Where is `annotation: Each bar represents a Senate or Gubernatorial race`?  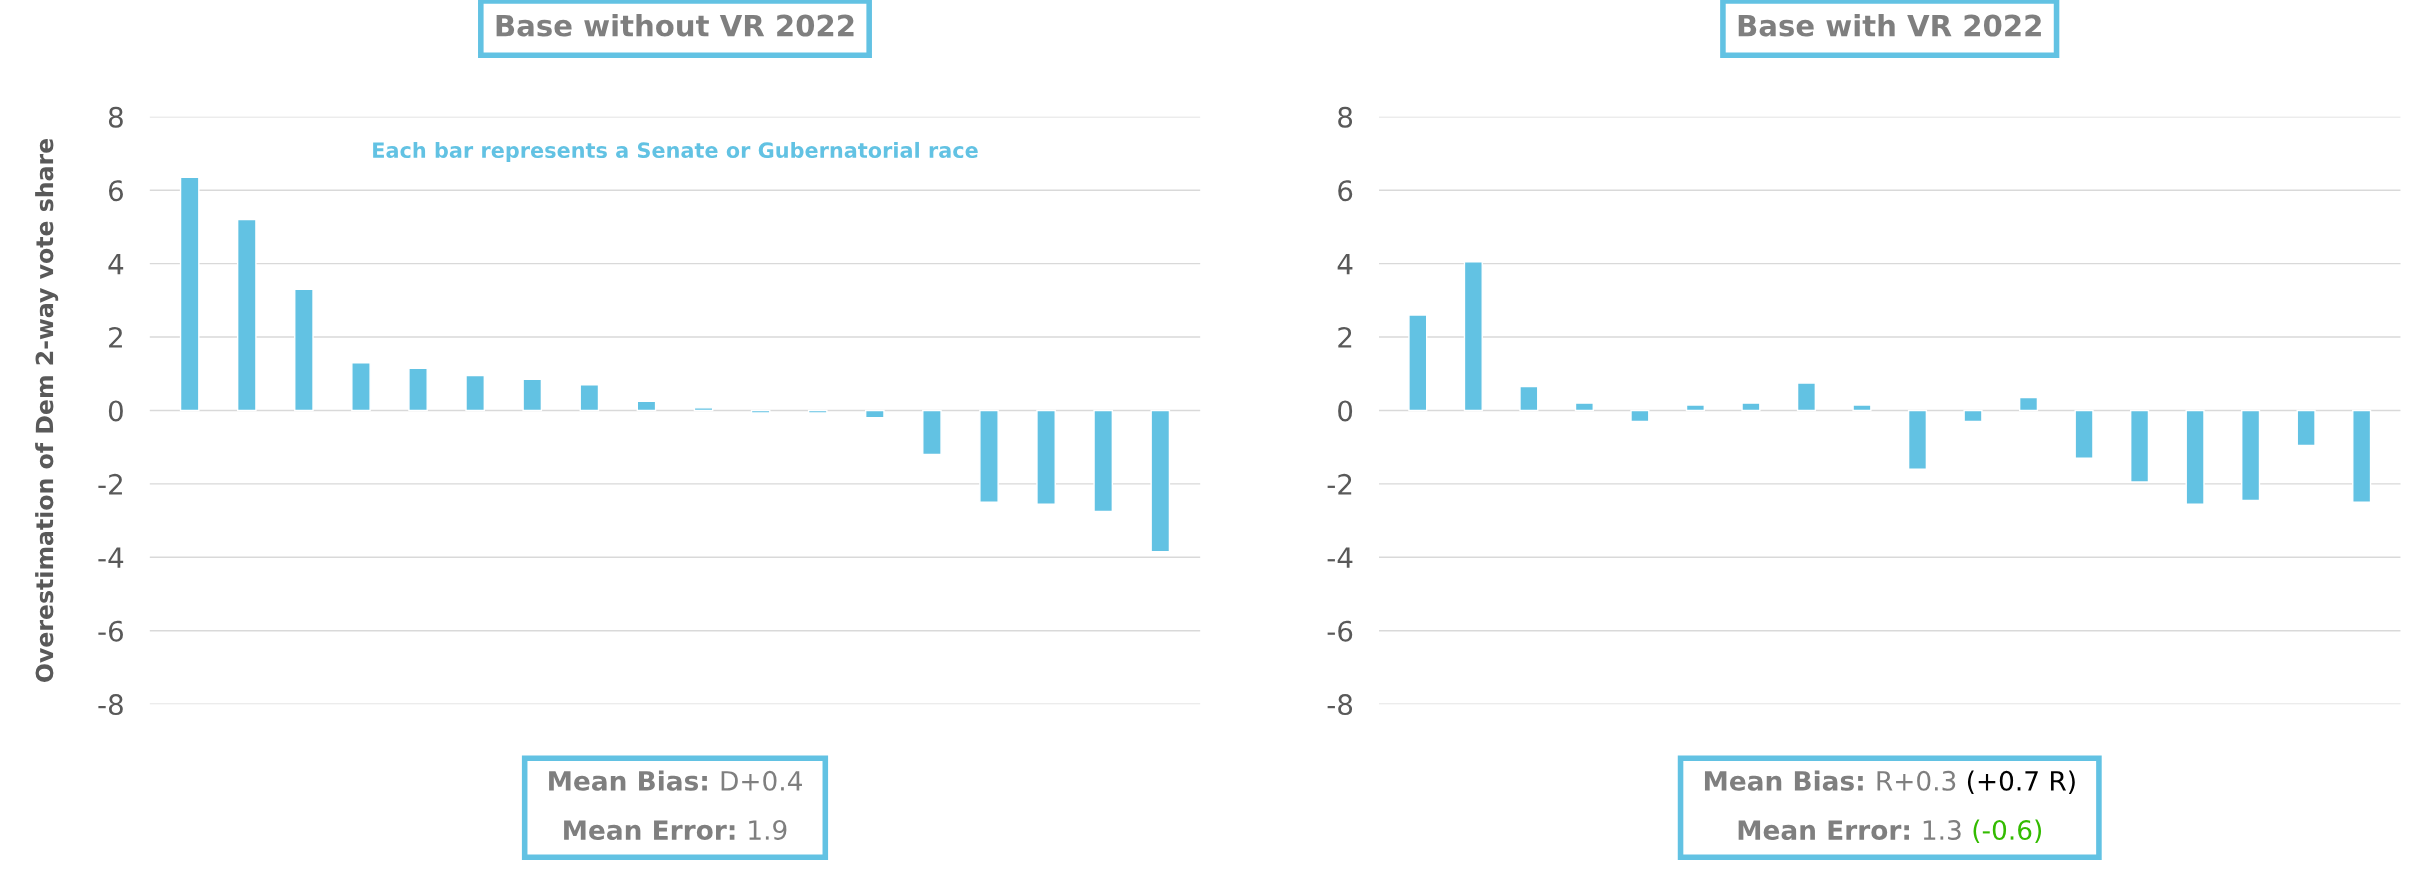
annotation: Each bar represents a Senate or Gubernatorial race is located at coordinates (675, 152).